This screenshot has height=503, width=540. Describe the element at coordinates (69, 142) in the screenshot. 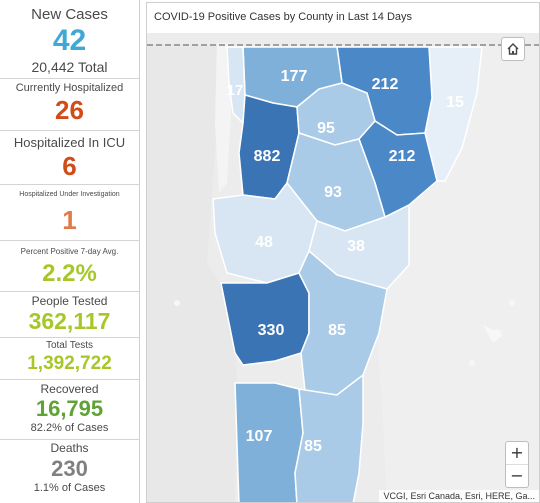

I see `icu-label: Hospitalized In ICU` at that location.